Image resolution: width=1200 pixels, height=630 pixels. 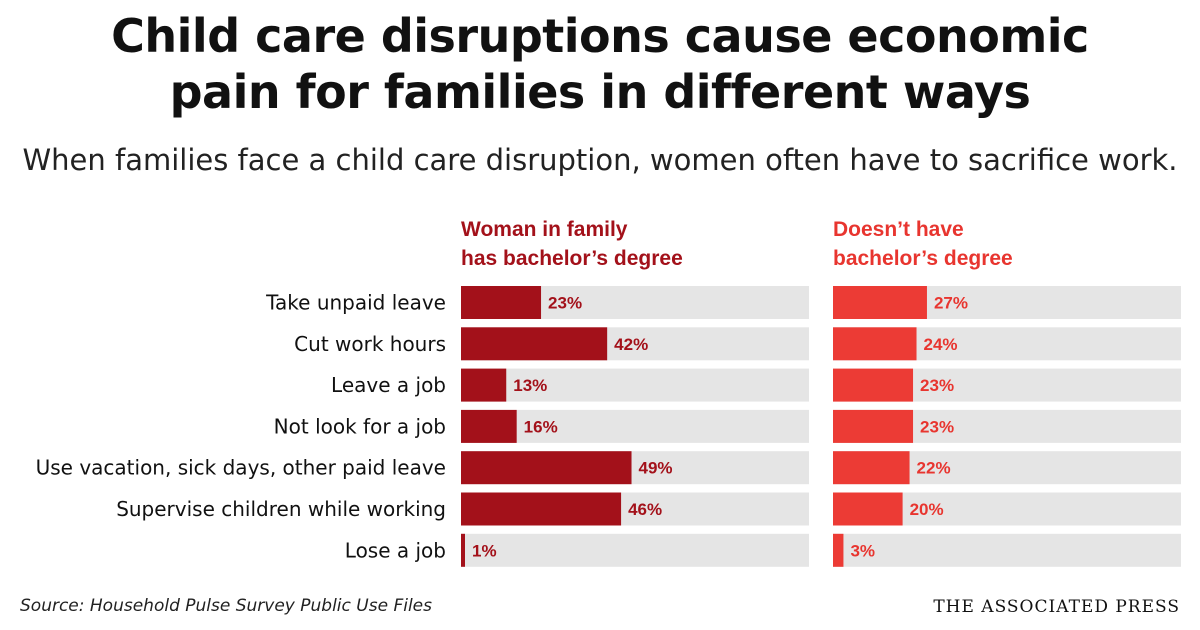 What do you see at coordinates (862, 550) in the screenshot?
I see `data-label: 3%` at bounding box center [862, 550].